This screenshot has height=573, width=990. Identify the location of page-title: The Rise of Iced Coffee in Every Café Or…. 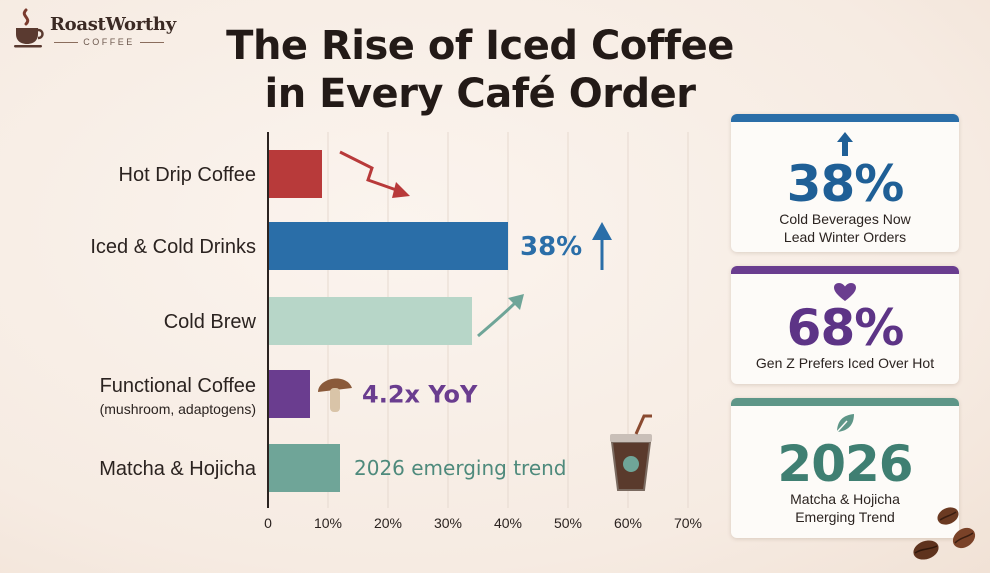
(480, 70).